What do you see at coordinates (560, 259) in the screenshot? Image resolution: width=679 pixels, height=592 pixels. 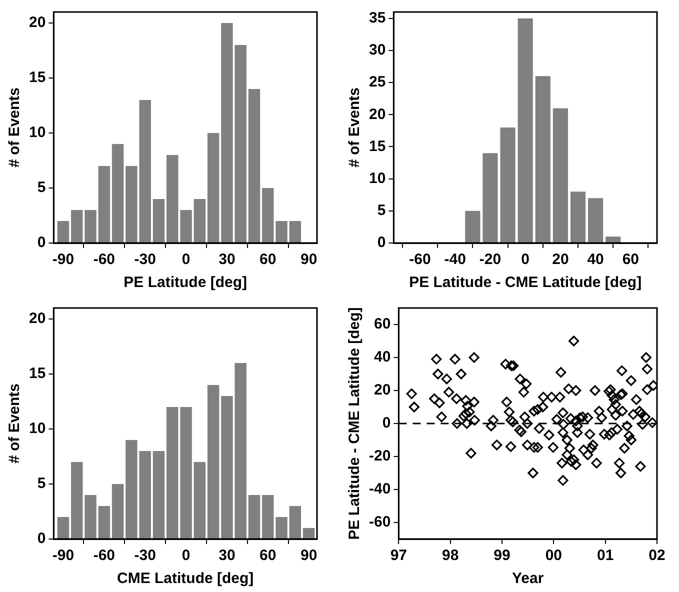 I see `x-tick-label: 20` at bounding box center [560, 259].